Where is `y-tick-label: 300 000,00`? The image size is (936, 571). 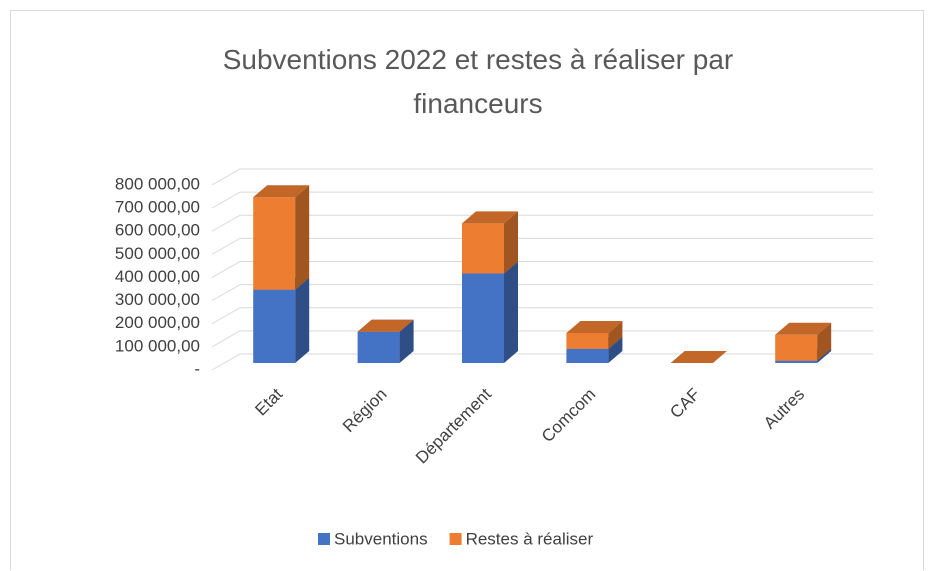
y-tick-label: 300 000,00 is located at coordinates (157, 299).